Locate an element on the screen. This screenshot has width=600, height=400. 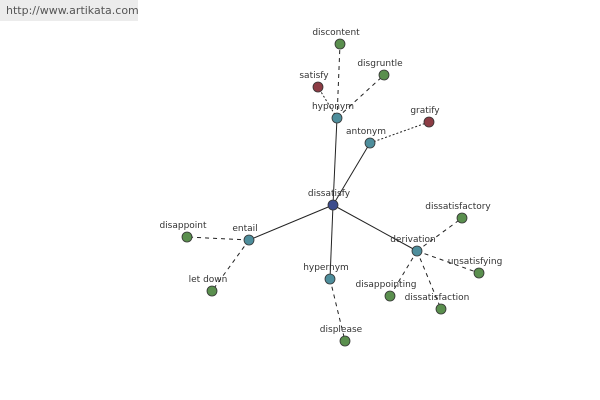
node-label: derivation is located at coordinates (413, 240).